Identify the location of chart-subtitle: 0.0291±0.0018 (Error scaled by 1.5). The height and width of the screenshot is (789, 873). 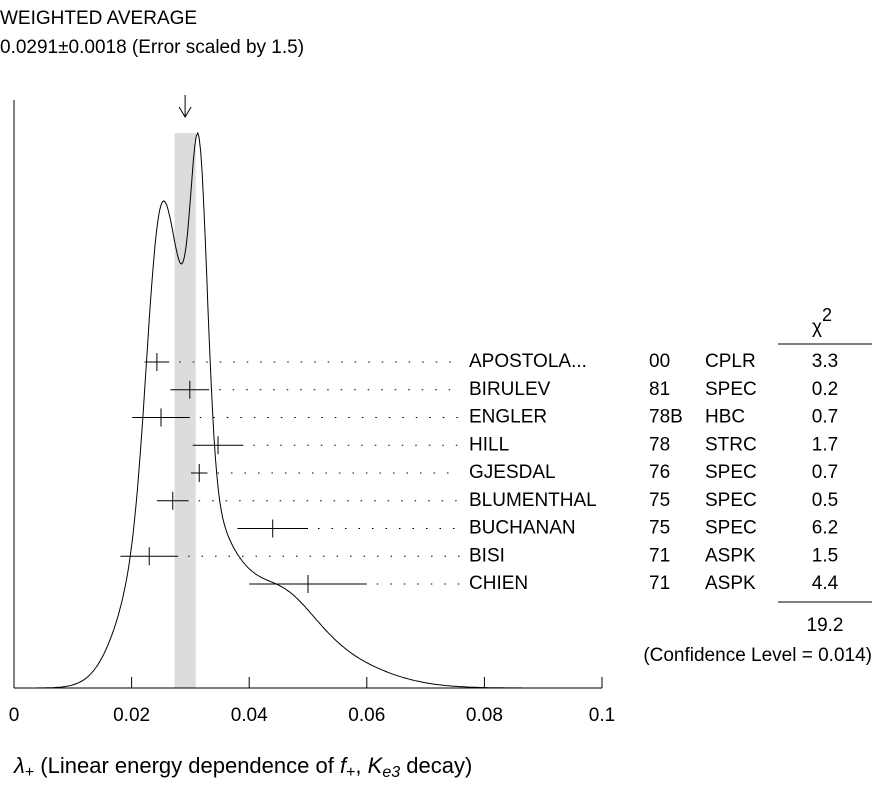
(152, 47).